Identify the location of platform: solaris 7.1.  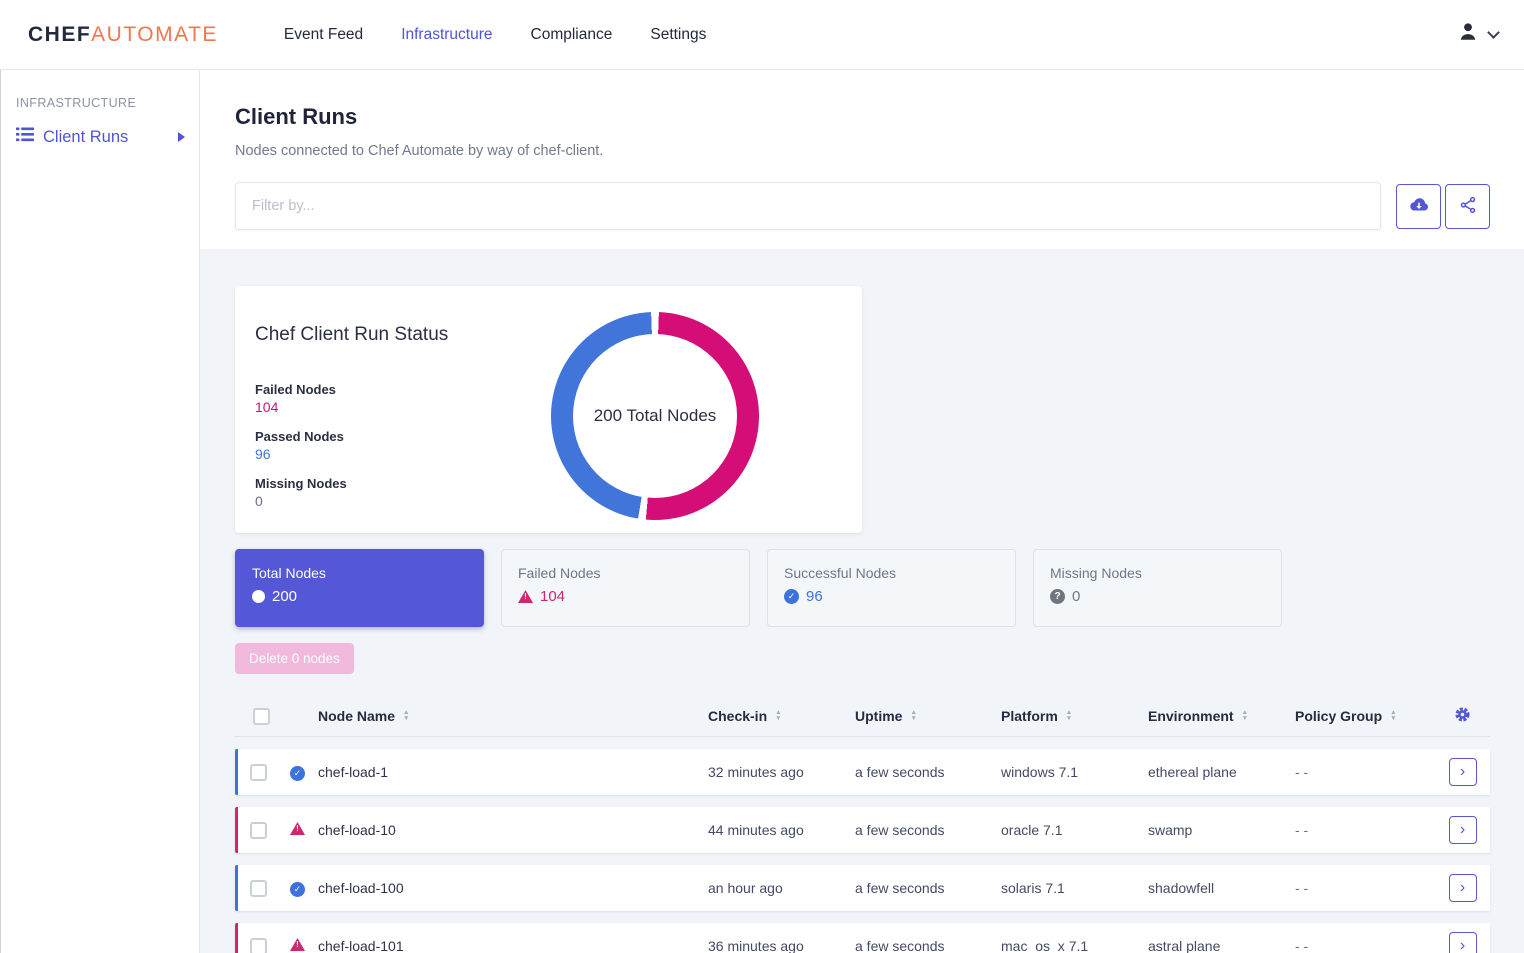
(1033, 888).